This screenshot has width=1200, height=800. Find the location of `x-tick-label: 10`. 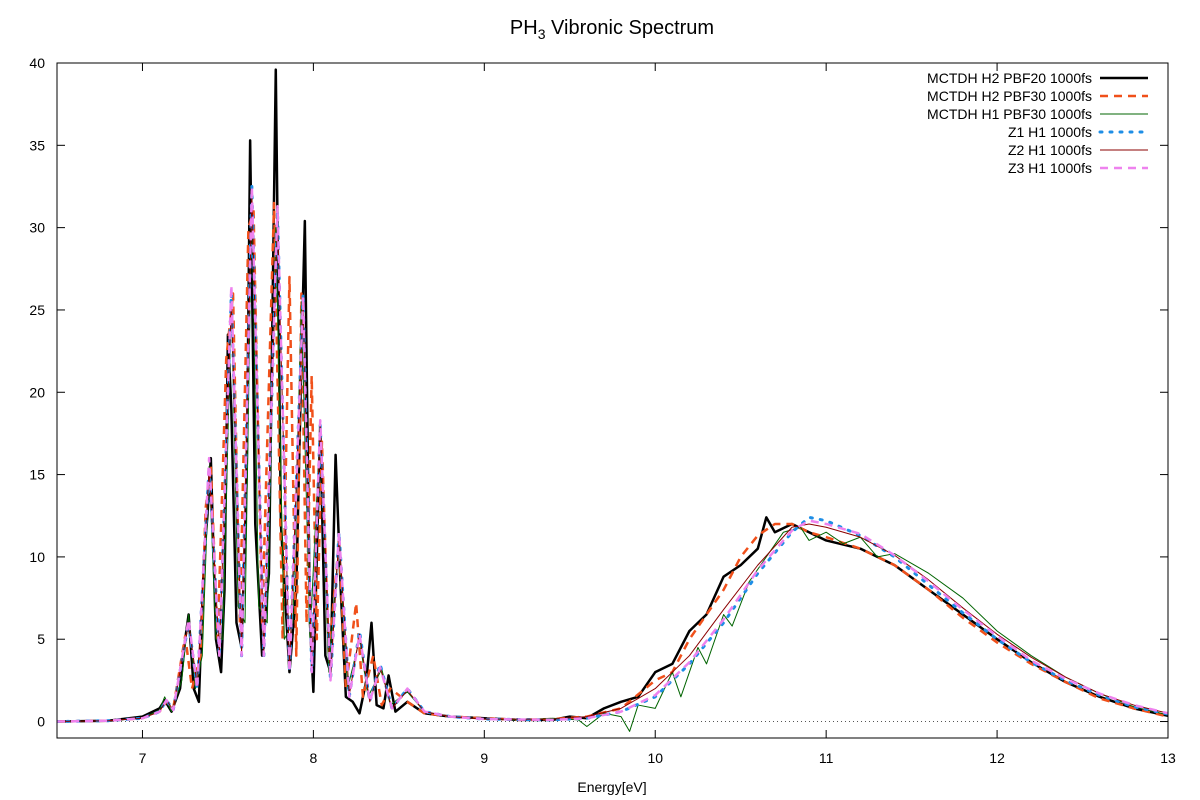

x-tick-label: 10 is located at coordinates (655, 758).